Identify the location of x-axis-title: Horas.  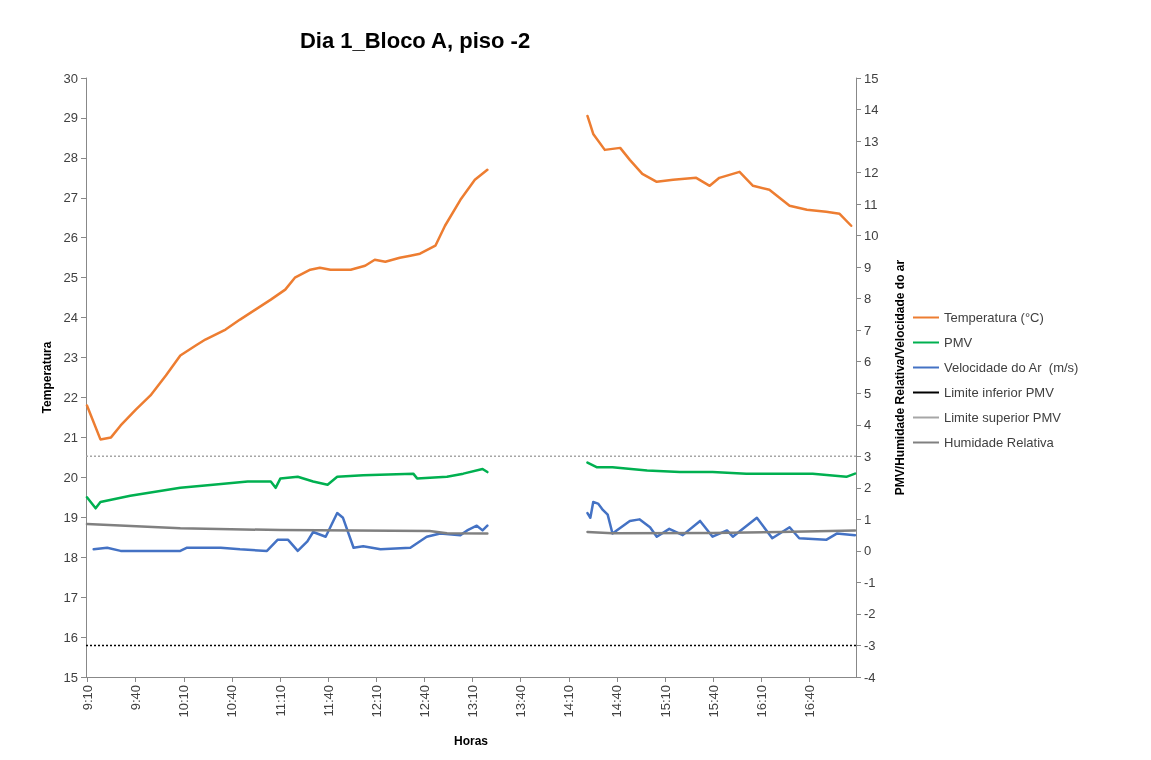
(471, 741).